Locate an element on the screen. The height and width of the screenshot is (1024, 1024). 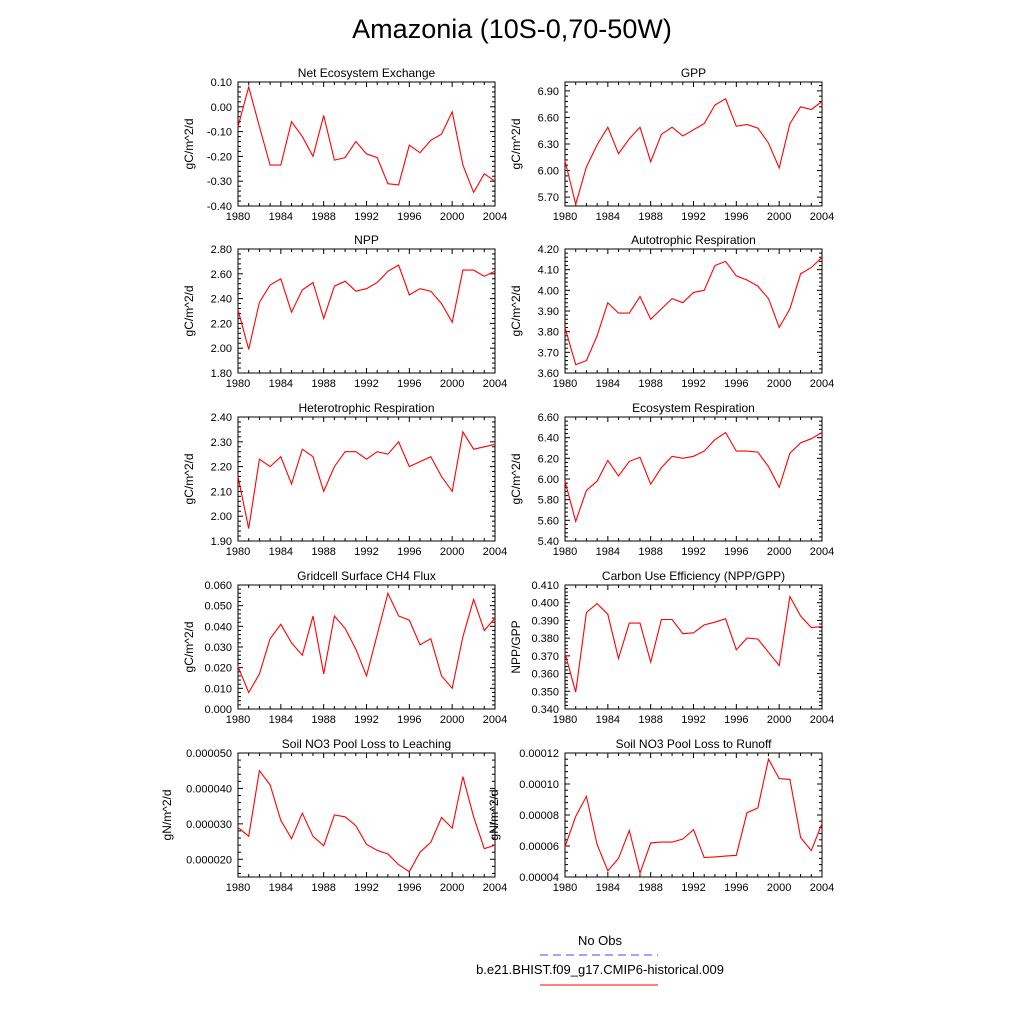
panel-title: Carbon Use Efficiency (NPP/GPP) is located at coordinates (693, 576).